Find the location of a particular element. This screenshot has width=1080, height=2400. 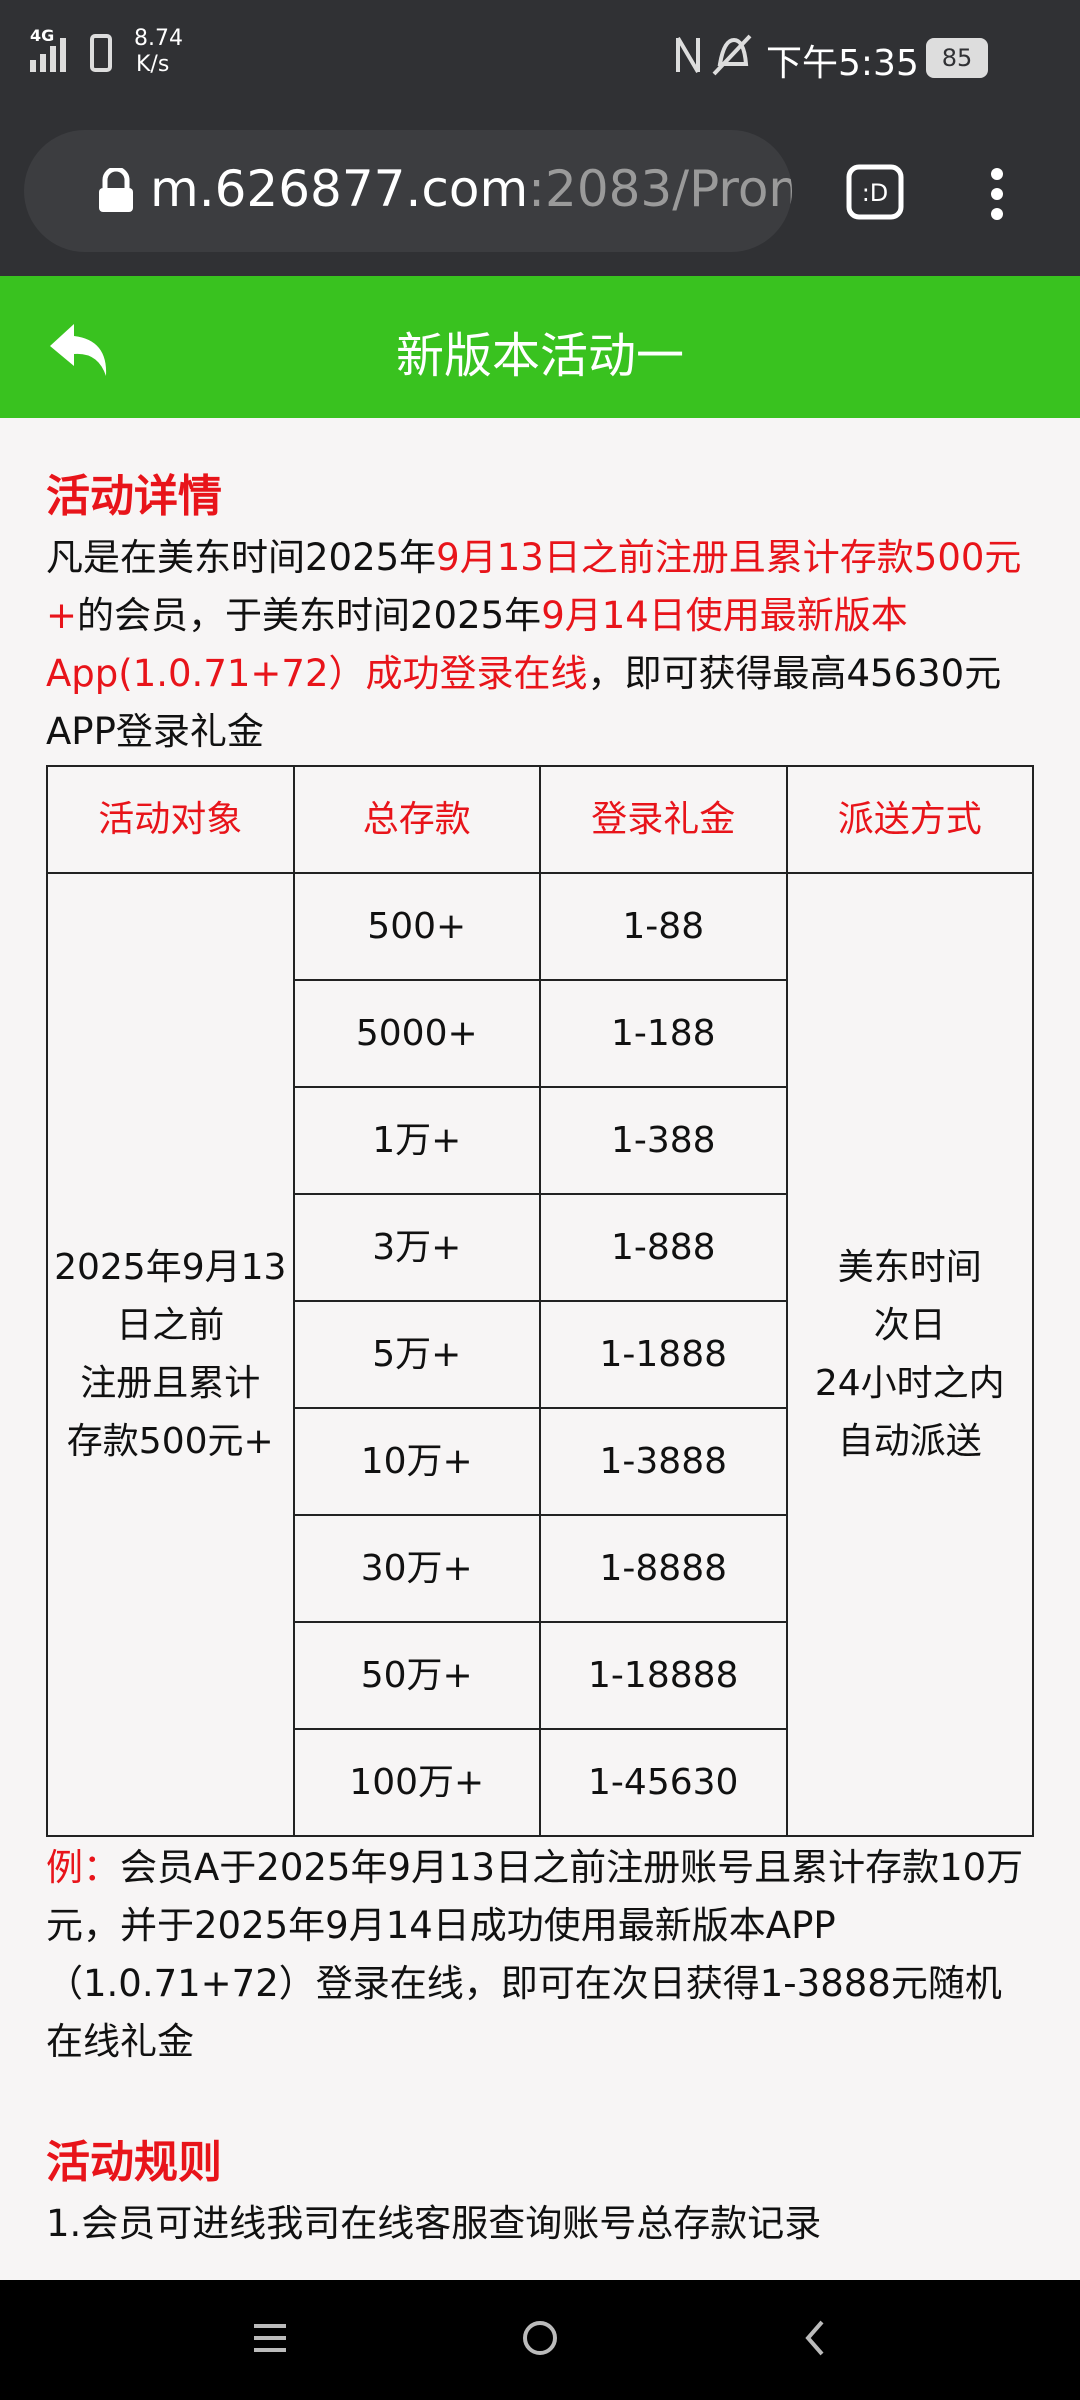

table-row: 100万+ 1-45630 is located at coordinates (540, 1782).